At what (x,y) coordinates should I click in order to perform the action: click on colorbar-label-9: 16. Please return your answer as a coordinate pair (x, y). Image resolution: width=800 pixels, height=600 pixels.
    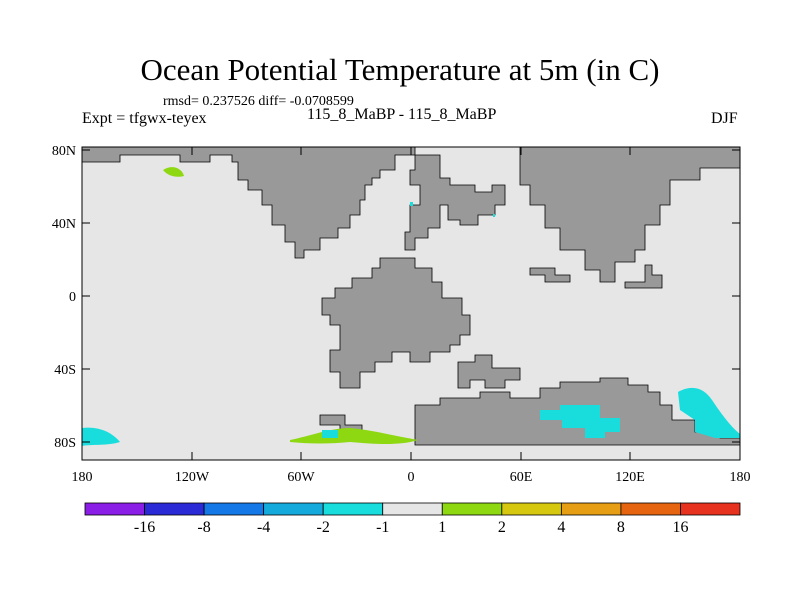
    Looking at the image, I should click on (680, 527).